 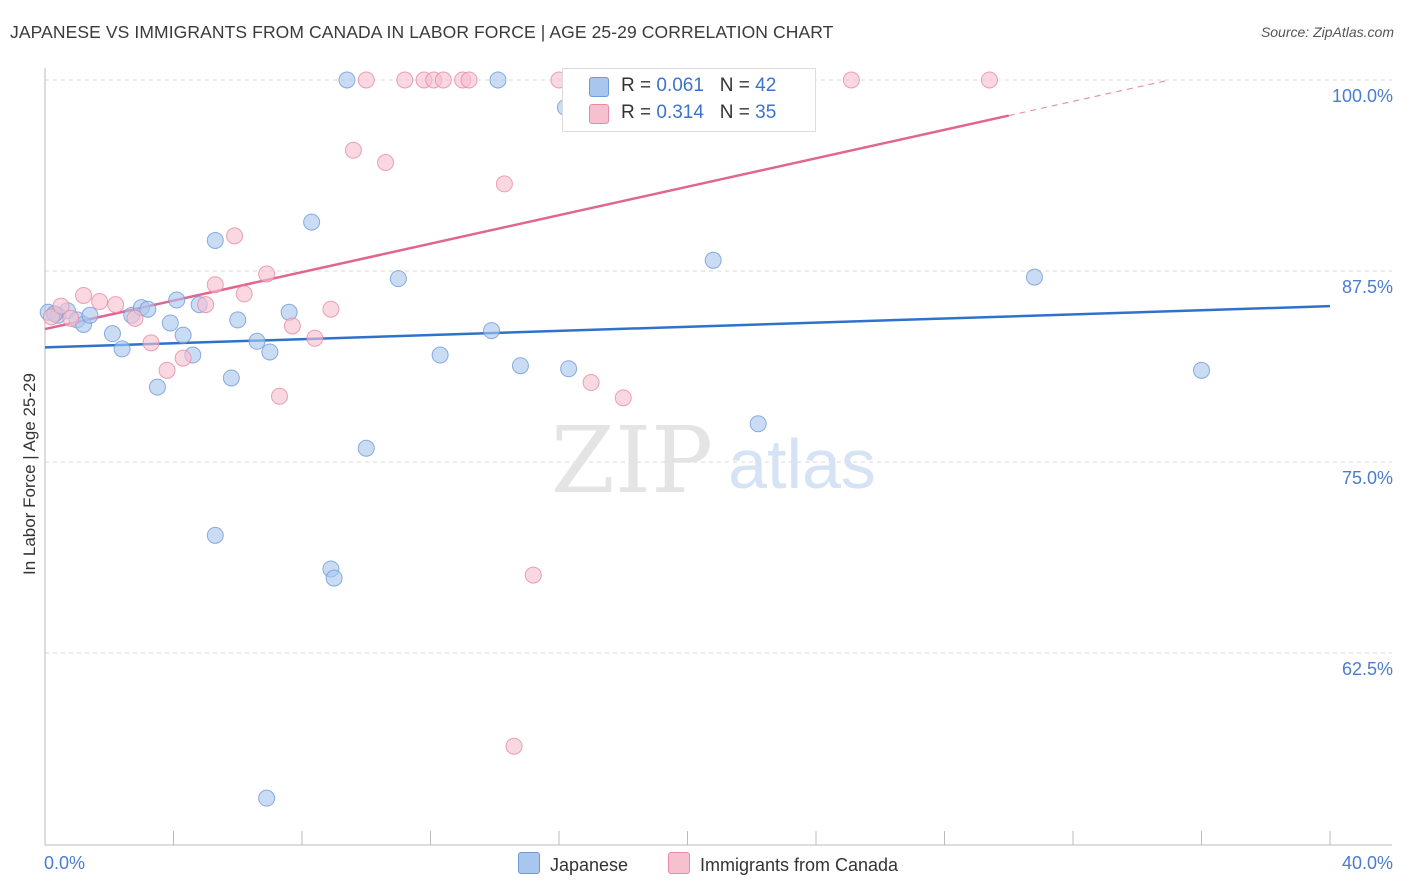 What do you see at coordinates (766, 112) in the screenshot?
I see `n-value-canada: 35` at bounding box center [766, 112].